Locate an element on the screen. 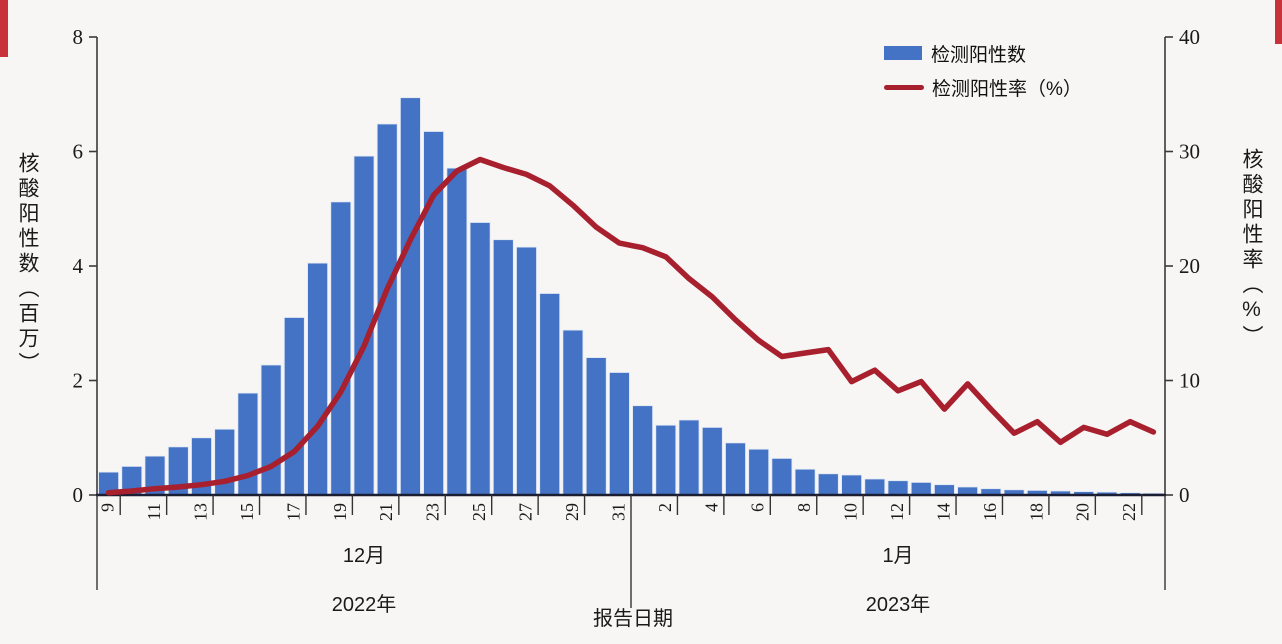 Image resolution: width=1282 pixels, height=644 pixels. legend-item-positive-rate: 检测阳性率（%） is located at coordinates (983, 87).